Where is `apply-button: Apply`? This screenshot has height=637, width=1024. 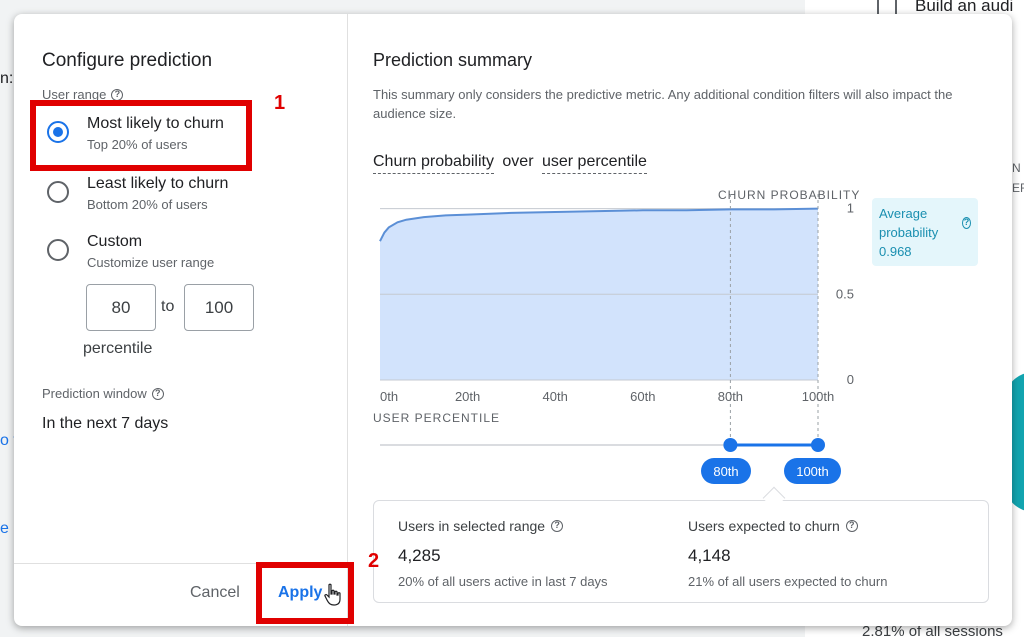
apply-button: Apply is located at coordinates (300, 592).